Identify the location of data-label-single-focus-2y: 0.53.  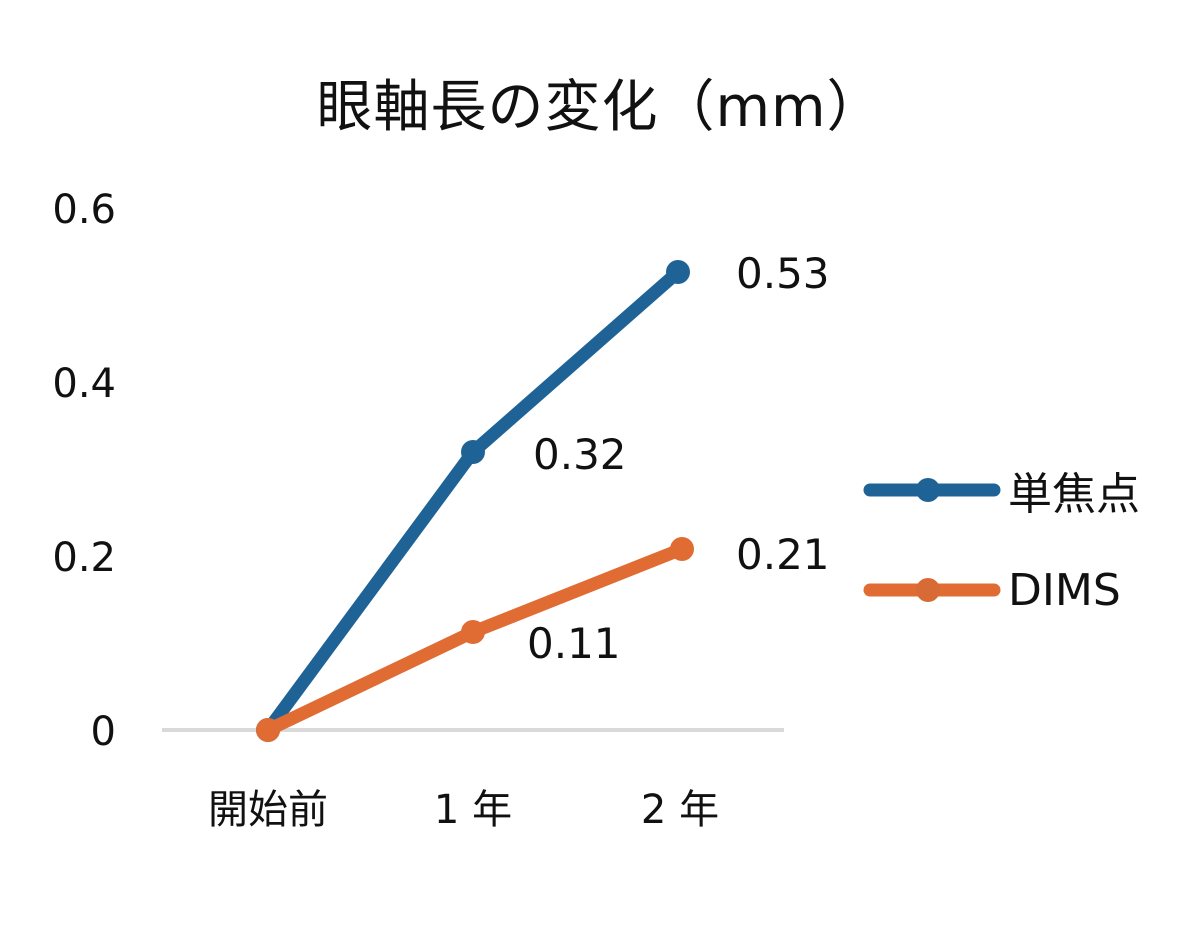
(783, 273).